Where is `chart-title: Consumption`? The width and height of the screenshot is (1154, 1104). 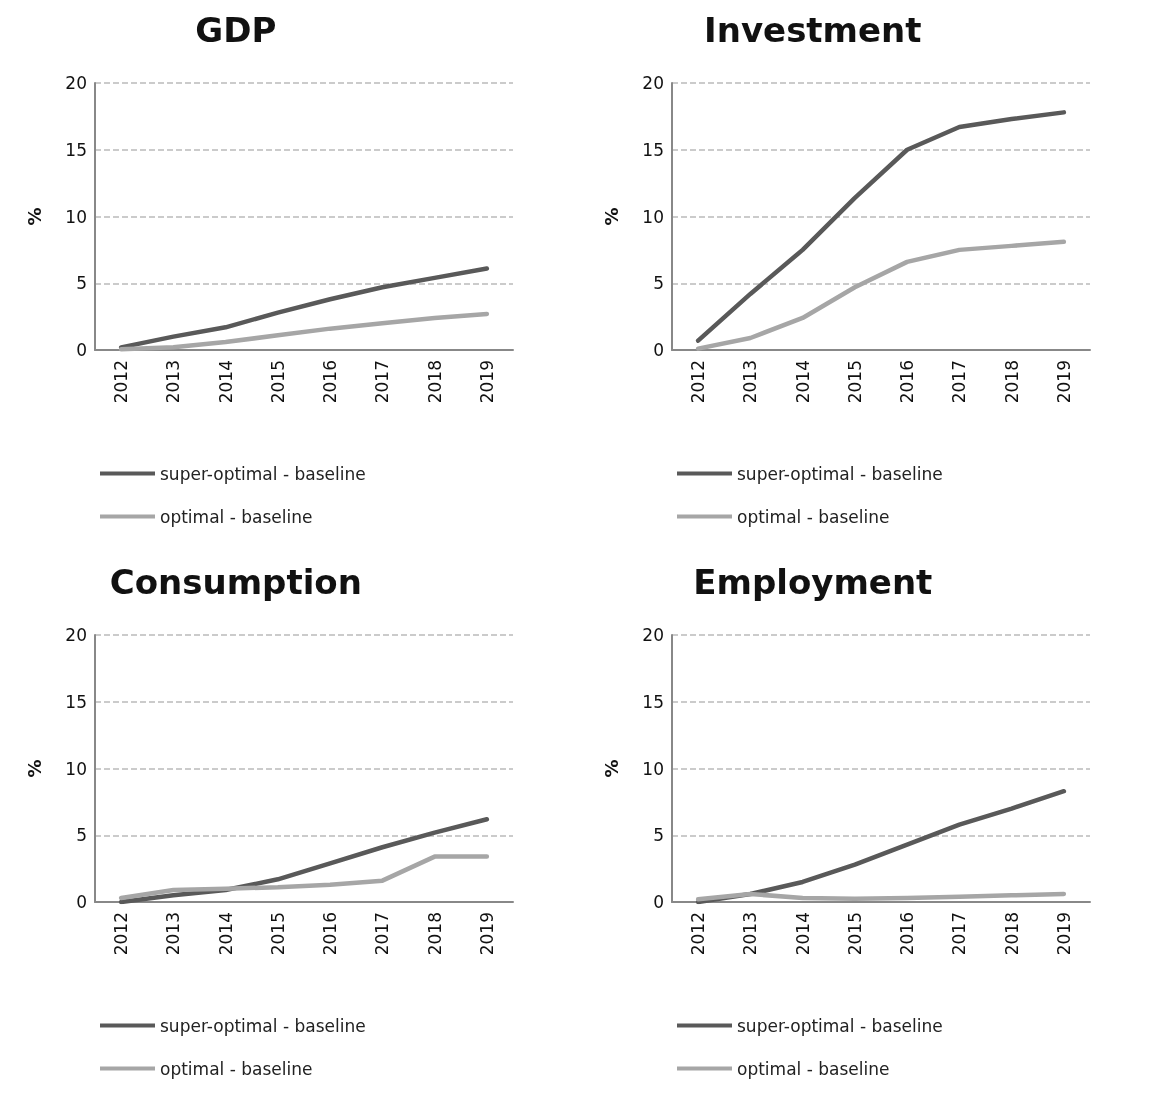
chart-title: Consumption is located at coordinates (235, 582).